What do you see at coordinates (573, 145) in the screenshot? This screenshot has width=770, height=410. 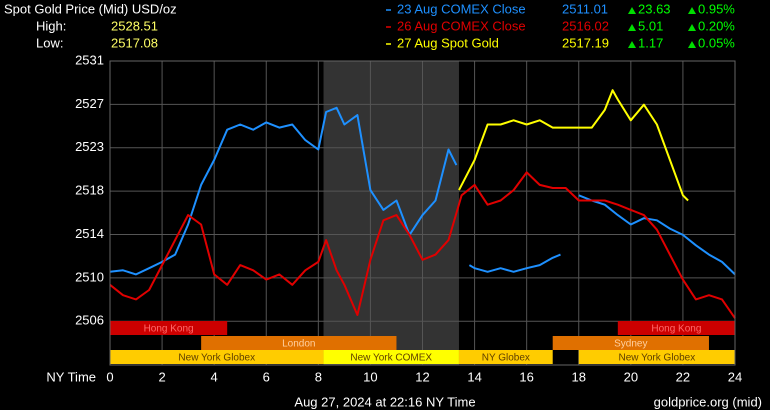 I see `price-line` at bounding box center [573, 145].